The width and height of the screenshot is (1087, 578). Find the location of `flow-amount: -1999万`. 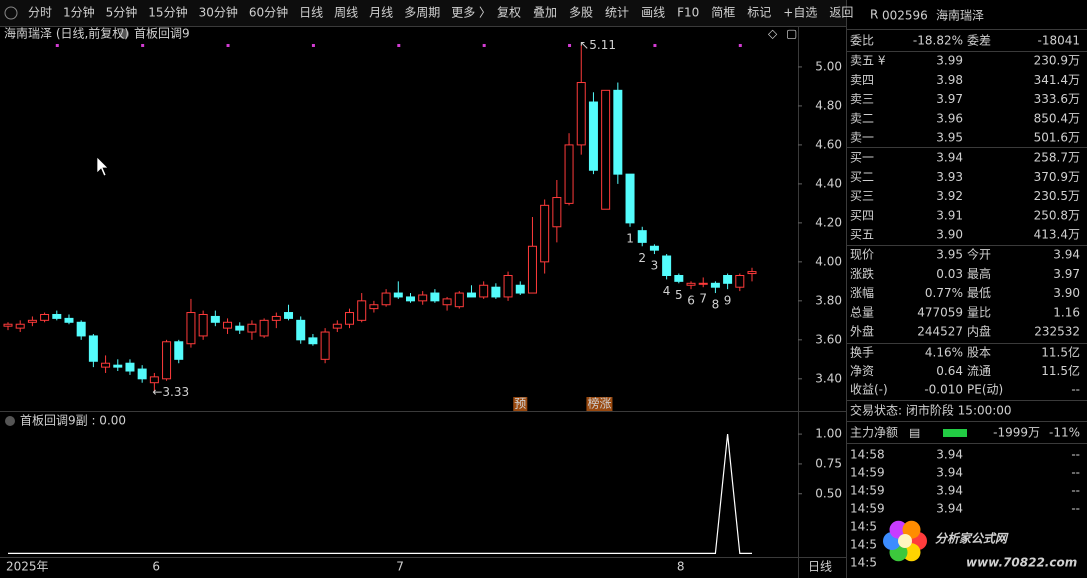

flow-amount: -1999万 is located at coordinates (1016, 433).